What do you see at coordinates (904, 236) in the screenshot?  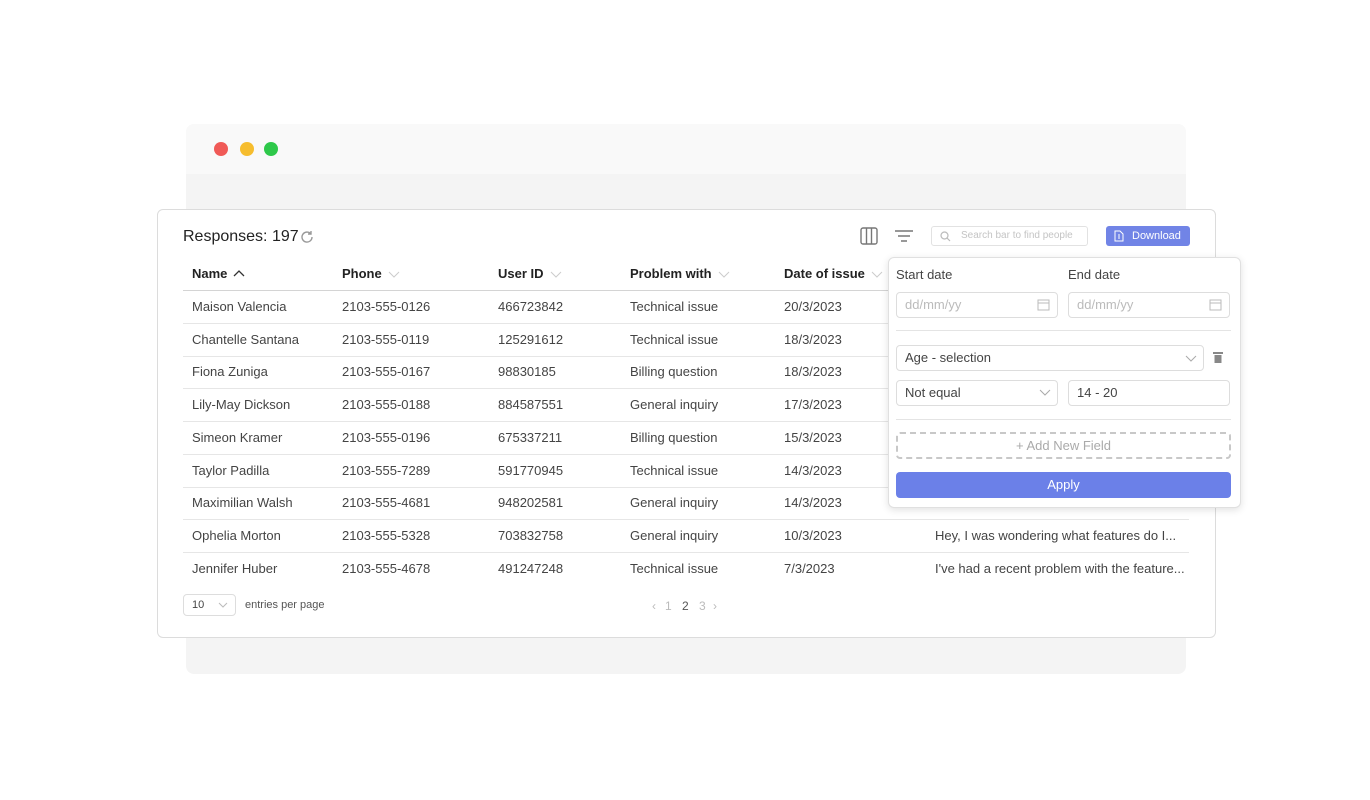 I see `filter-icon` at bounding box center [904, 236].